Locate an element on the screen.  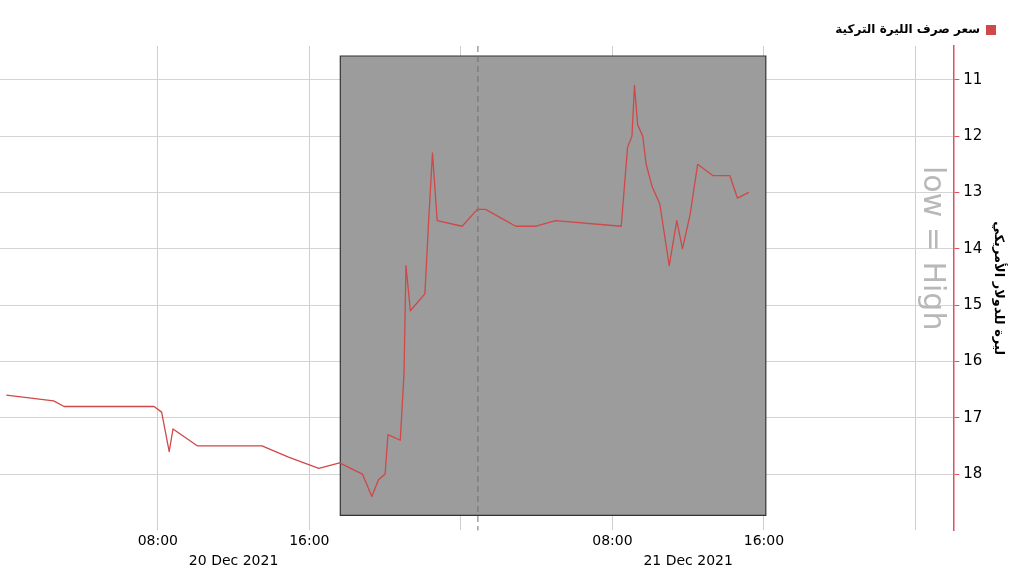
annotation: low = High is located at coordinates (934, 248).